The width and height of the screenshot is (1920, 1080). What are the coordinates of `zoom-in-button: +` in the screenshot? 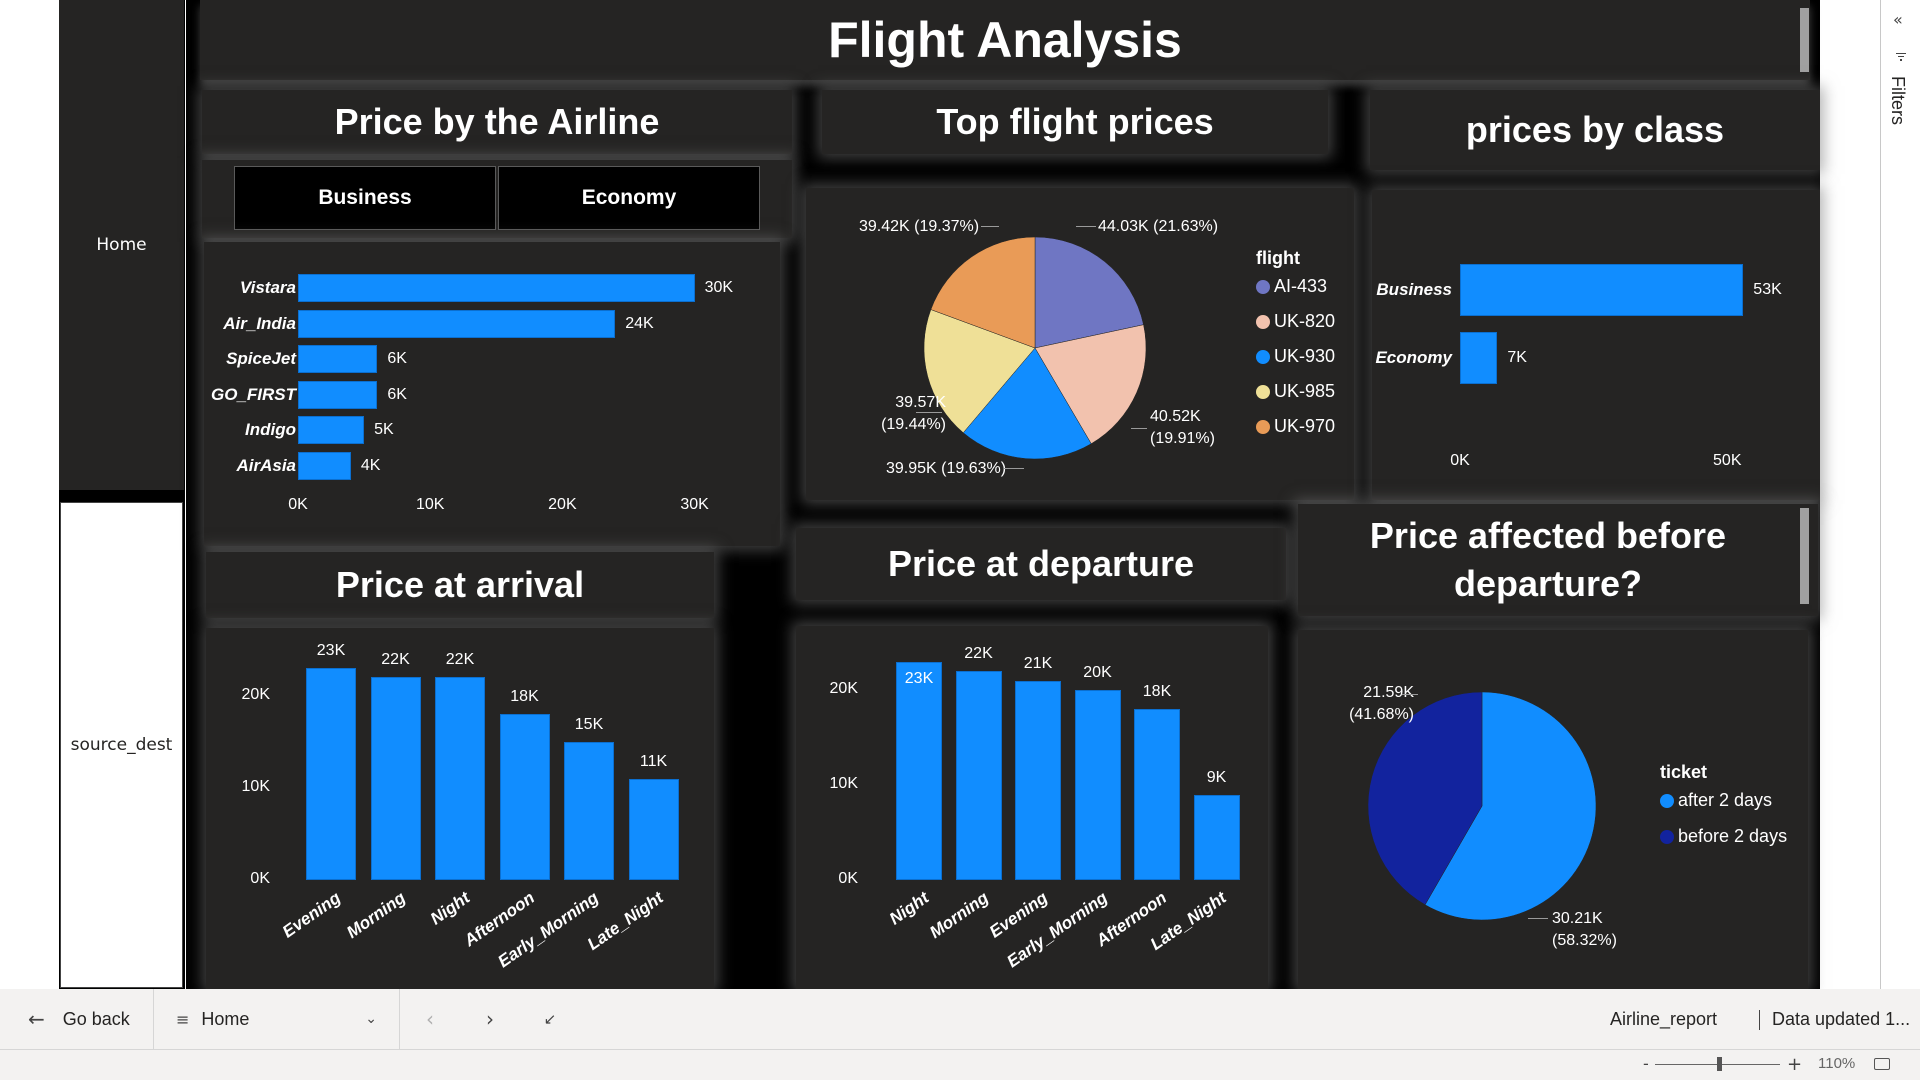 It's located at (1795, 1064).